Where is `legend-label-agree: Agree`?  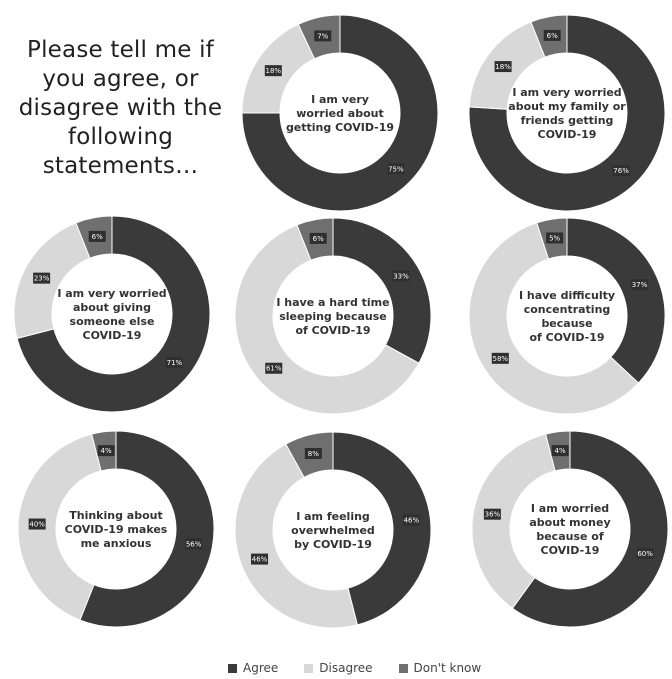
legend-label-agree: Agree is located at coordinates (261, 668).